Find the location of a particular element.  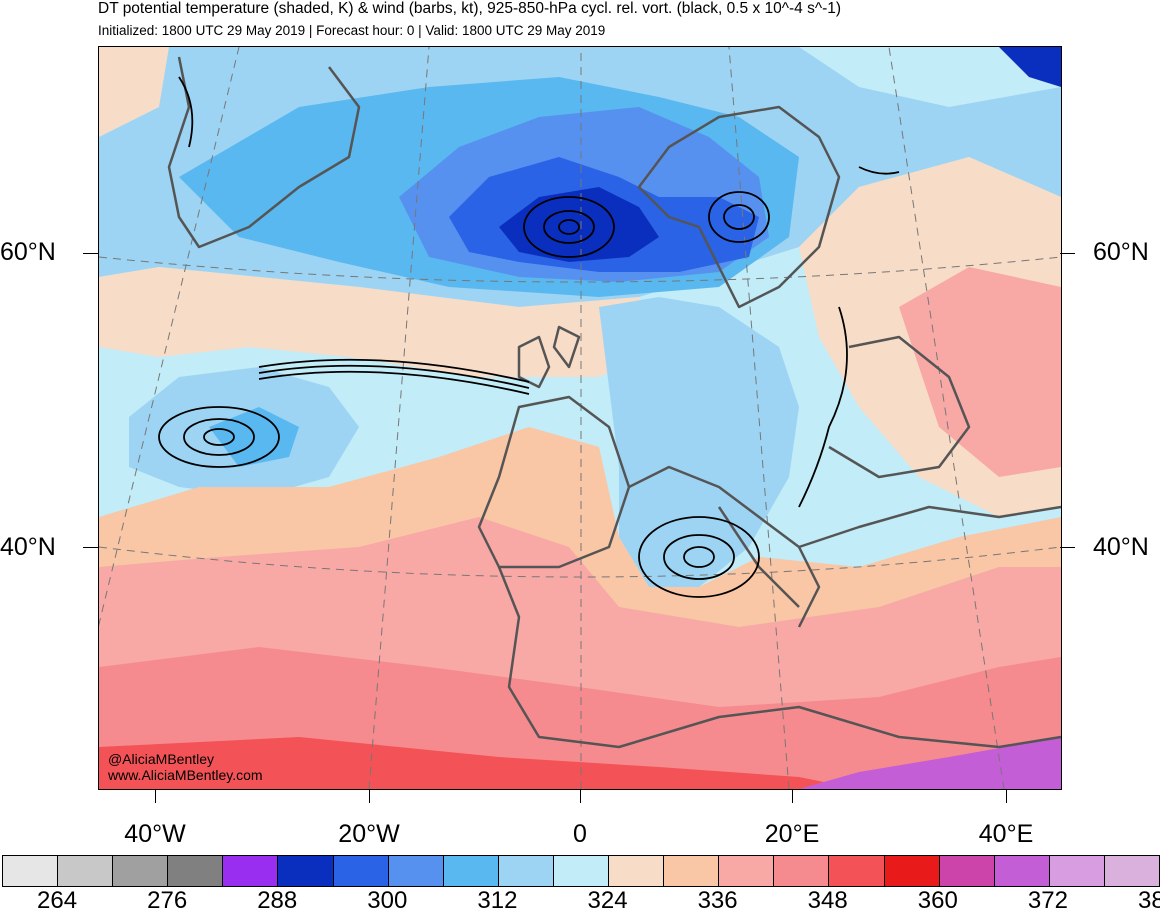

lat-label-60n-right: 60°N is located at coordinates (1121, 252).